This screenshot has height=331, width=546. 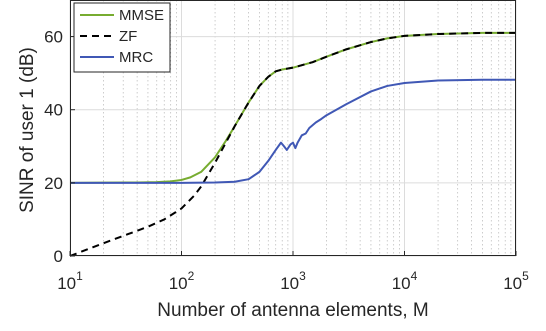 What do you see at coordinates (292, 310) in the screenshot?
I see `x-axis-label: Number of antenna elements, M` at bounding box center [292, 310].